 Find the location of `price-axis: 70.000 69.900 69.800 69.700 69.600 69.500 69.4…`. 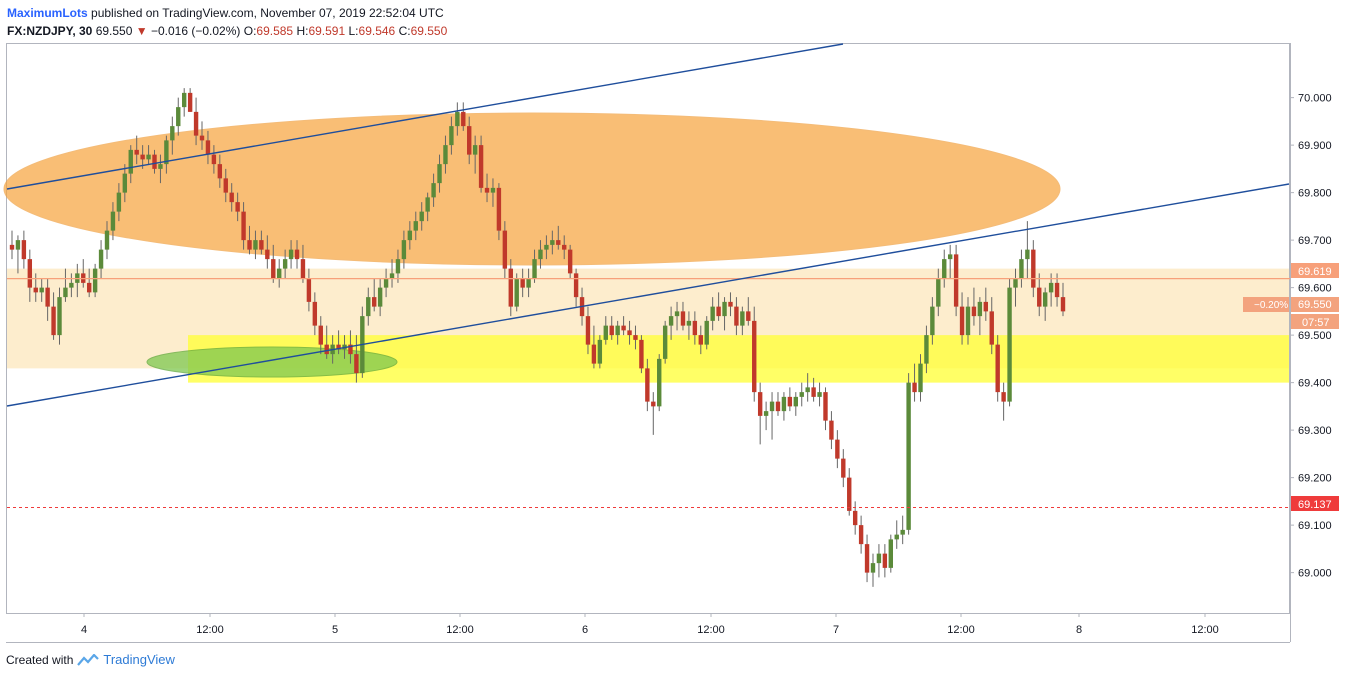

price-axis: 70.000 69.900 69.800 69.700 69.600 69.500 69.4… is located at coordinates (1311, 336).